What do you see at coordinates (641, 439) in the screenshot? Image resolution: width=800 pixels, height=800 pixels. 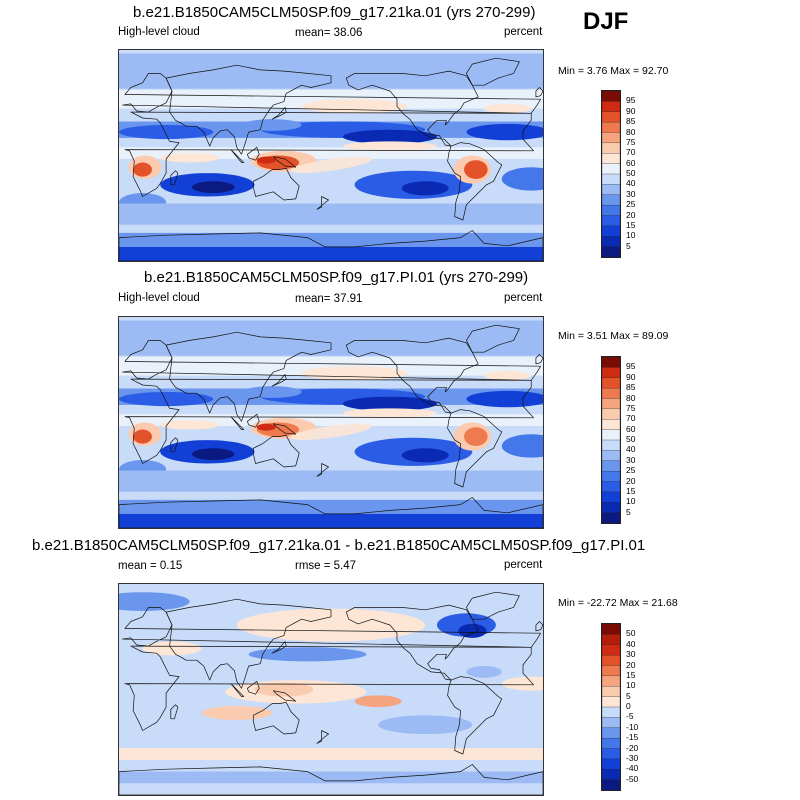 I see `panel2-colorbar-labels: 95 90 85 80 75 70 60 50 40 30 25 20 15 10 5` at bounding box center [641, 439].